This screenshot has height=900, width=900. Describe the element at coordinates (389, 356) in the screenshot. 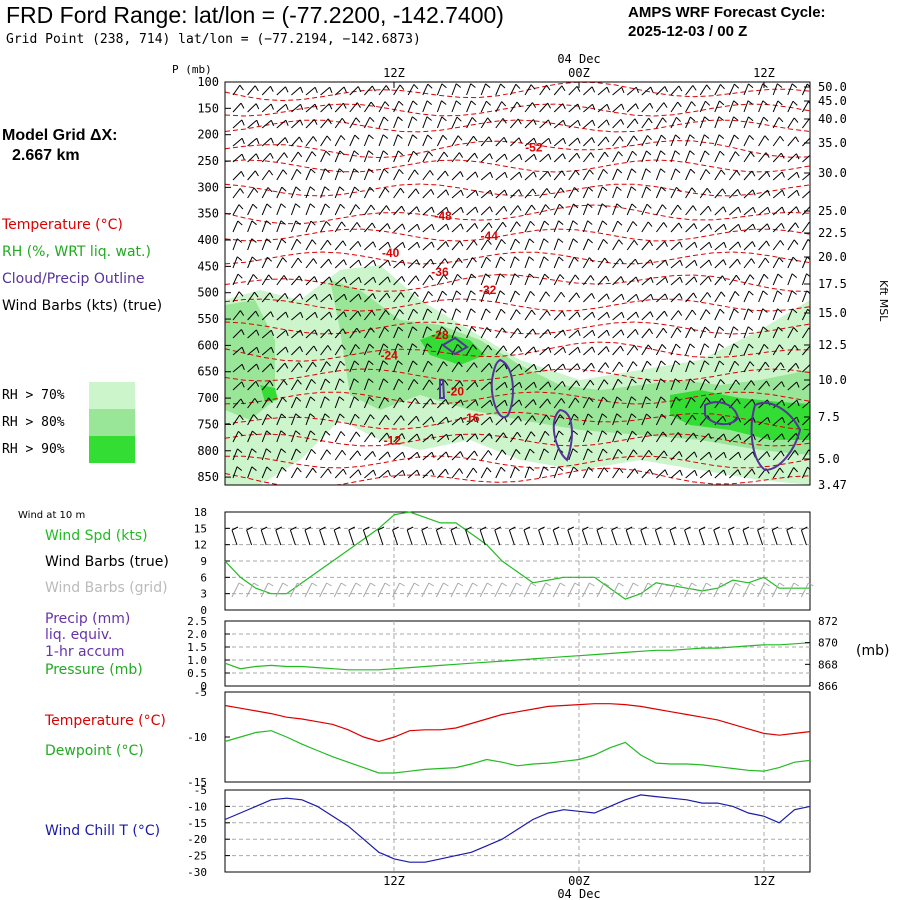

I see `temperature-label: -24` at that location.